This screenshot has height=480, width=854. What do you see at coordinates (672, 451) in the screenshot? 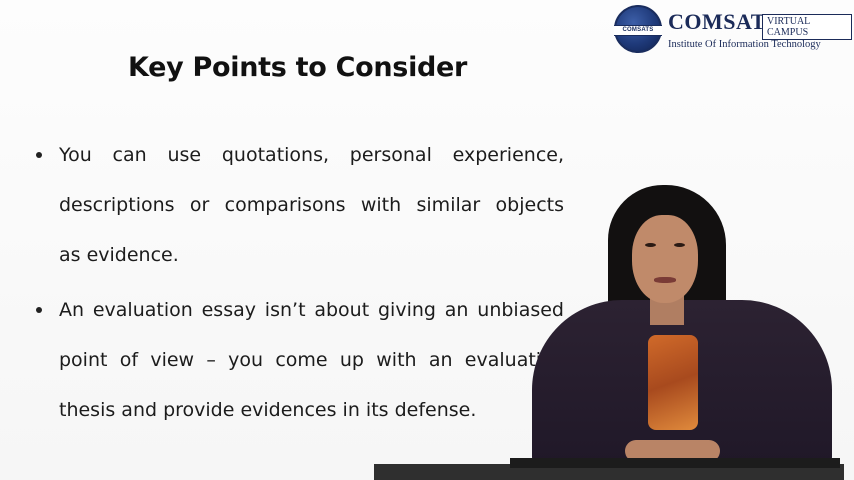
I see `presenter-hands` at bounding box center [672, 451].